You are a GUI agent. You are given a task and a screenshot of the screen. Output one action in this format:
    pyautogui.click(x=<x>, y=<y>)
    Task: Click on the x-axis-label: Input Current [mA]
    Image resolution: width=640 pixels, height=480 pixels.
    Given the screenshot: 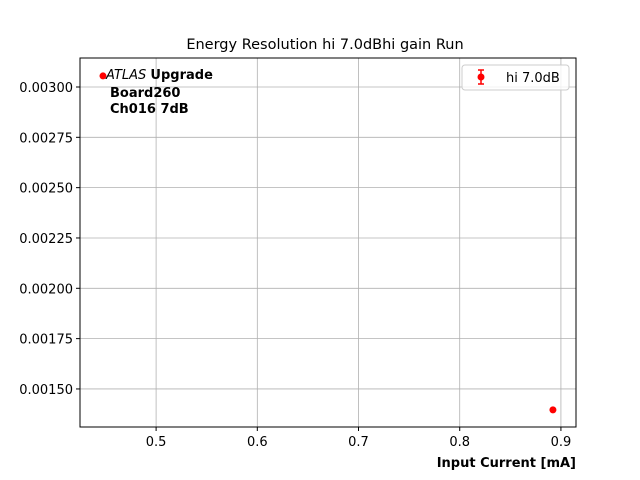 What is the action you would take?
    pyautogui.click(x=506, y=463)
    